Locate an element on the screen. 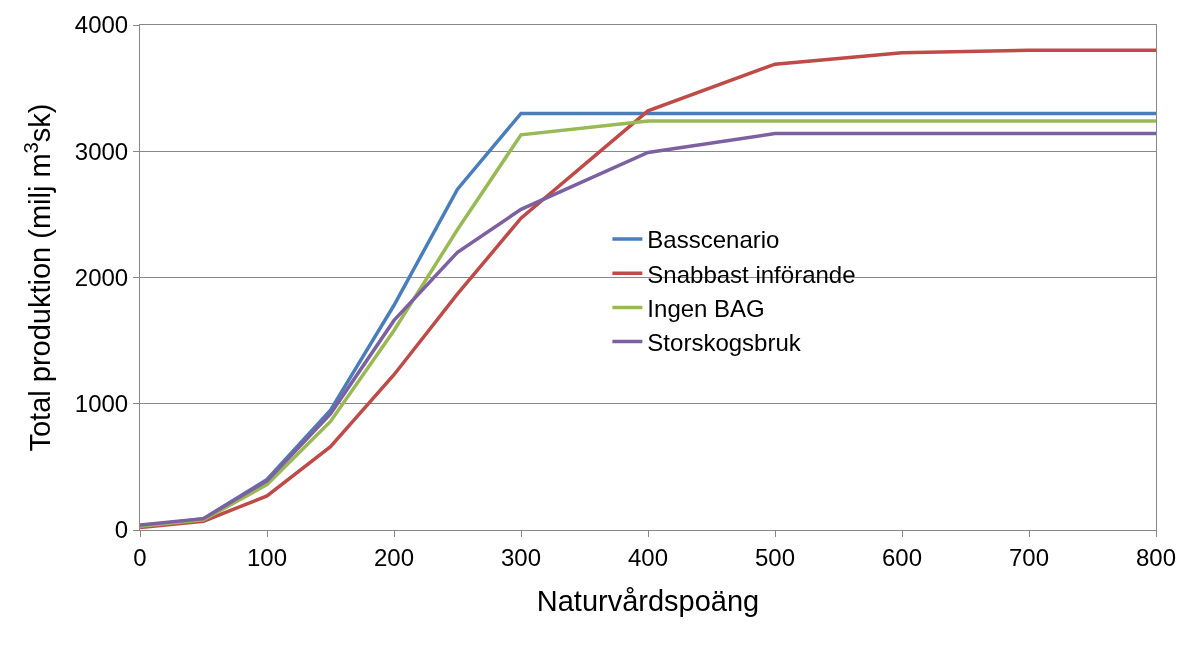 Image resolution: width=1184 pixels, height=650 pixels. y-tick-label: 2000 is located at coordinates (101, 277).